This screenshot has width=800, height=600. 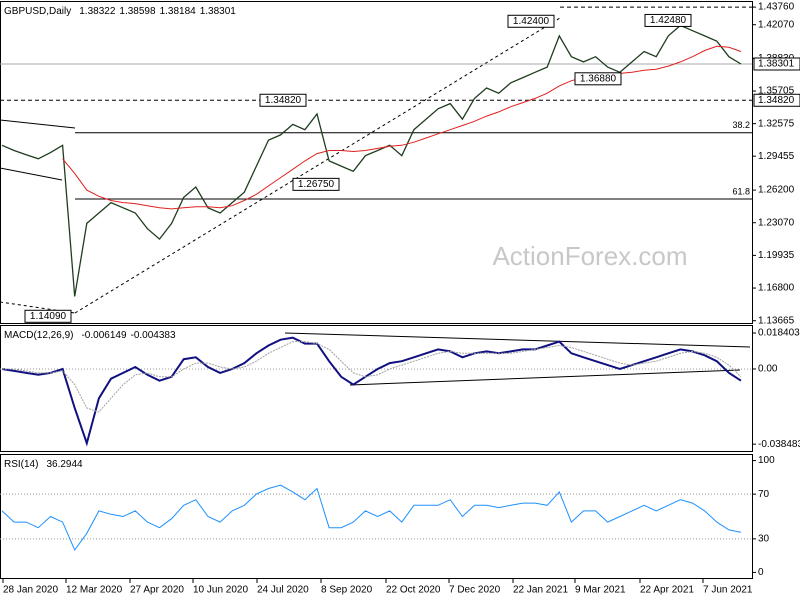 What do you see at coordinates (776, 190) in the screenshot?
I see `y-tick-label: 1.26200` at bounding box center [776, 190].